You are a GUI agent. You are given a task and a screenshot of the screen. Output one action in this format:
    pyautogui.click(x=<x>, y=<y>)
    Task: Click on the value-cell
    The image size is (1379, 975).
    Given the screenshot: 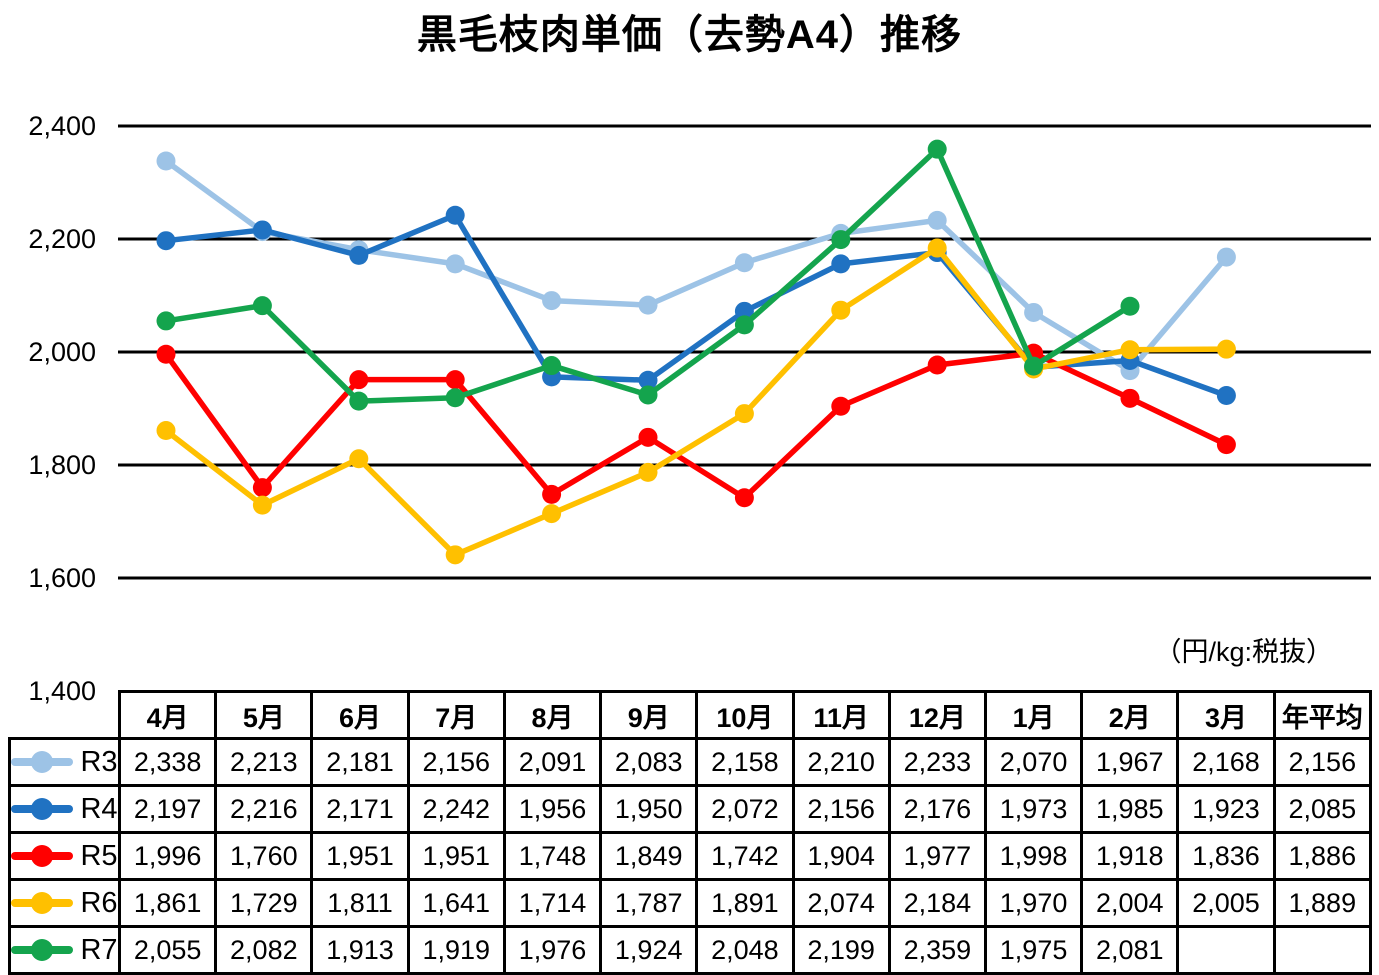 What is the action you would take?
    pyautogui.click(x=1226, y=950)
    